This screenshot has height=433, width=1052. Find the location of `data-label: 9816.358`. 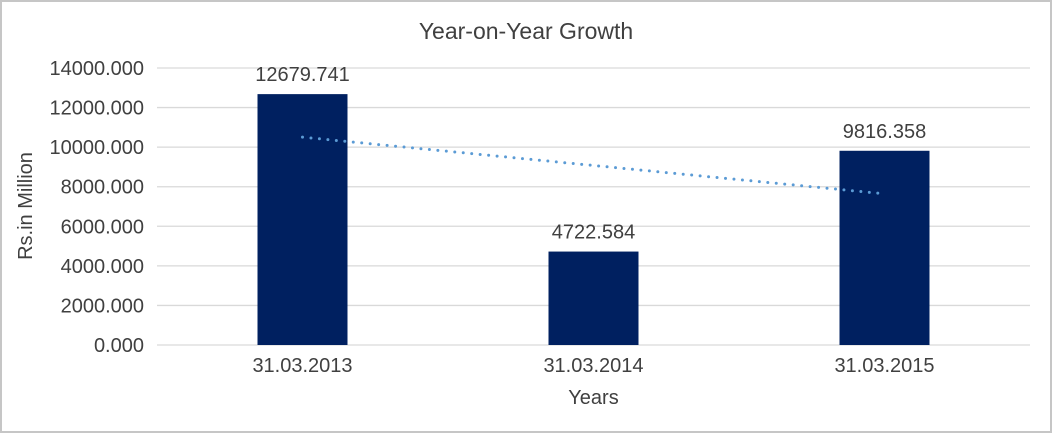

data-label: 9816.358 is located at coordinates (884, 132).